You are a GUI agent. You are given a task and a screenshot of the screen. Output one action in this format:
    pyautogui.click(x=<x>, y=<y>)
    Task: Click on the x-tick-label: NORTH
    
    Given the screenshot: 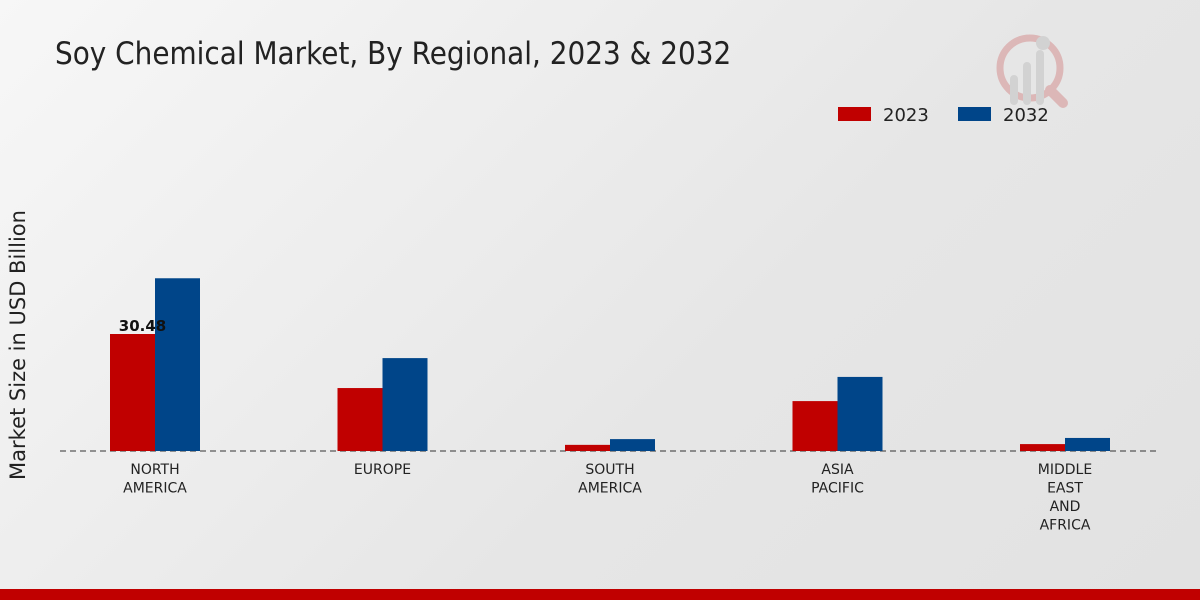 What is the action you would take?
    pyautogui.click(x=154, y=470)
    